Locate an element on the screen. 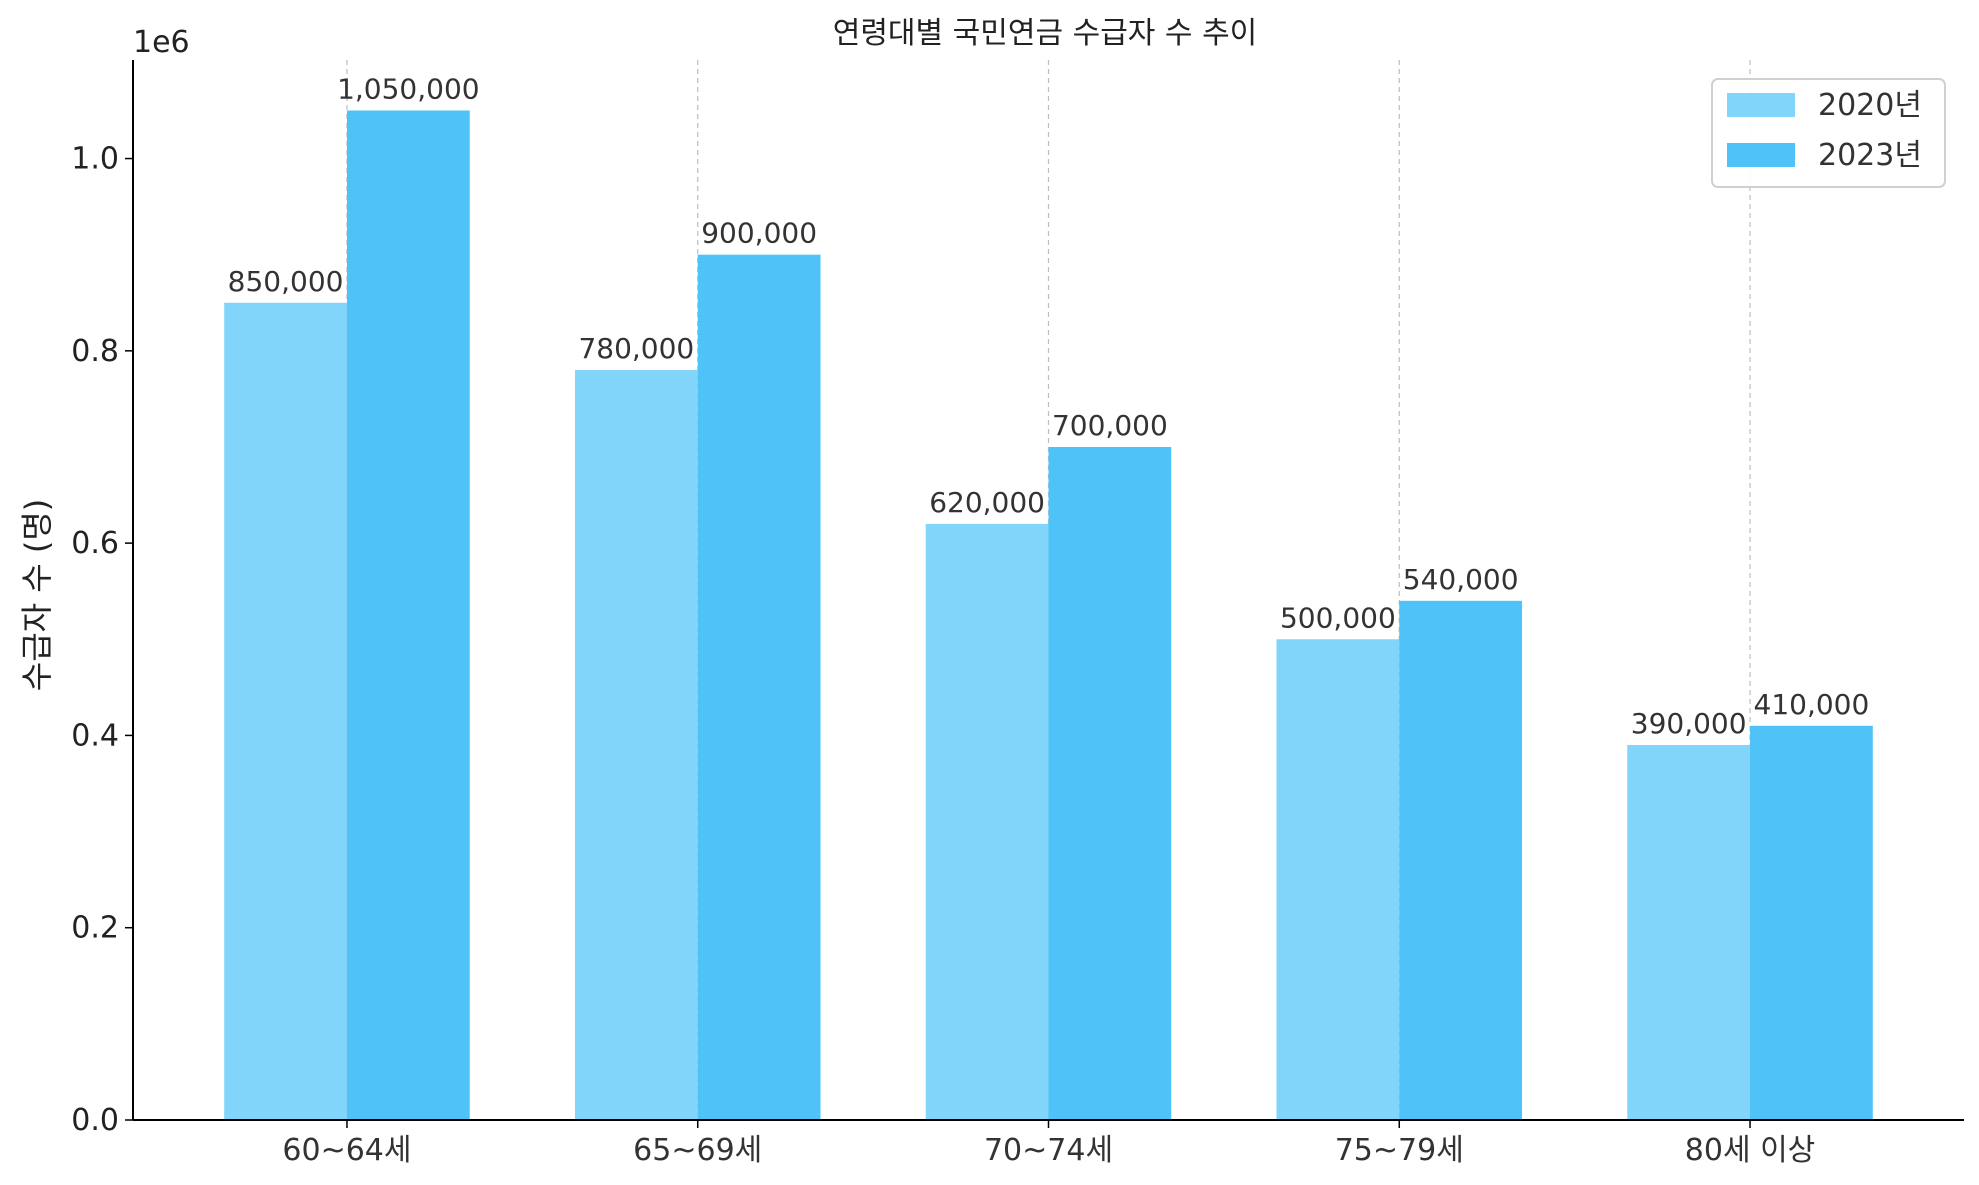 This screenshot has width=1979, height=1185. data-label: 620,000 is located at coordinates (987, 502).